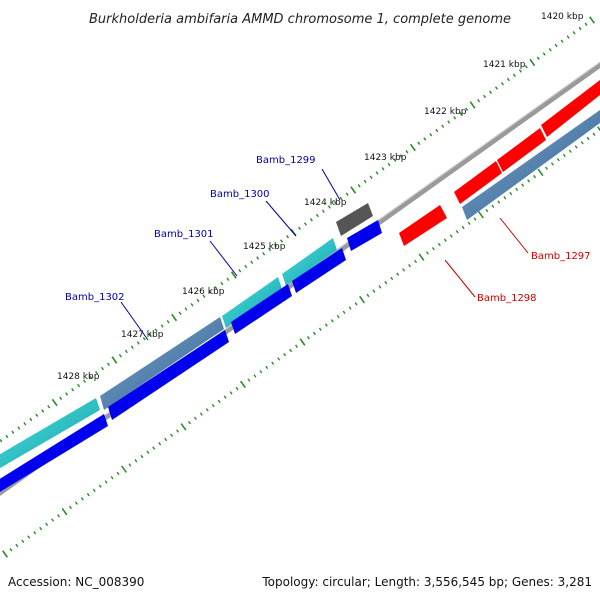  Describe the element at coordinates (95, 297) in the screenshot. I see `gene-label-bamb-1302: Bamb_1302` at that location.